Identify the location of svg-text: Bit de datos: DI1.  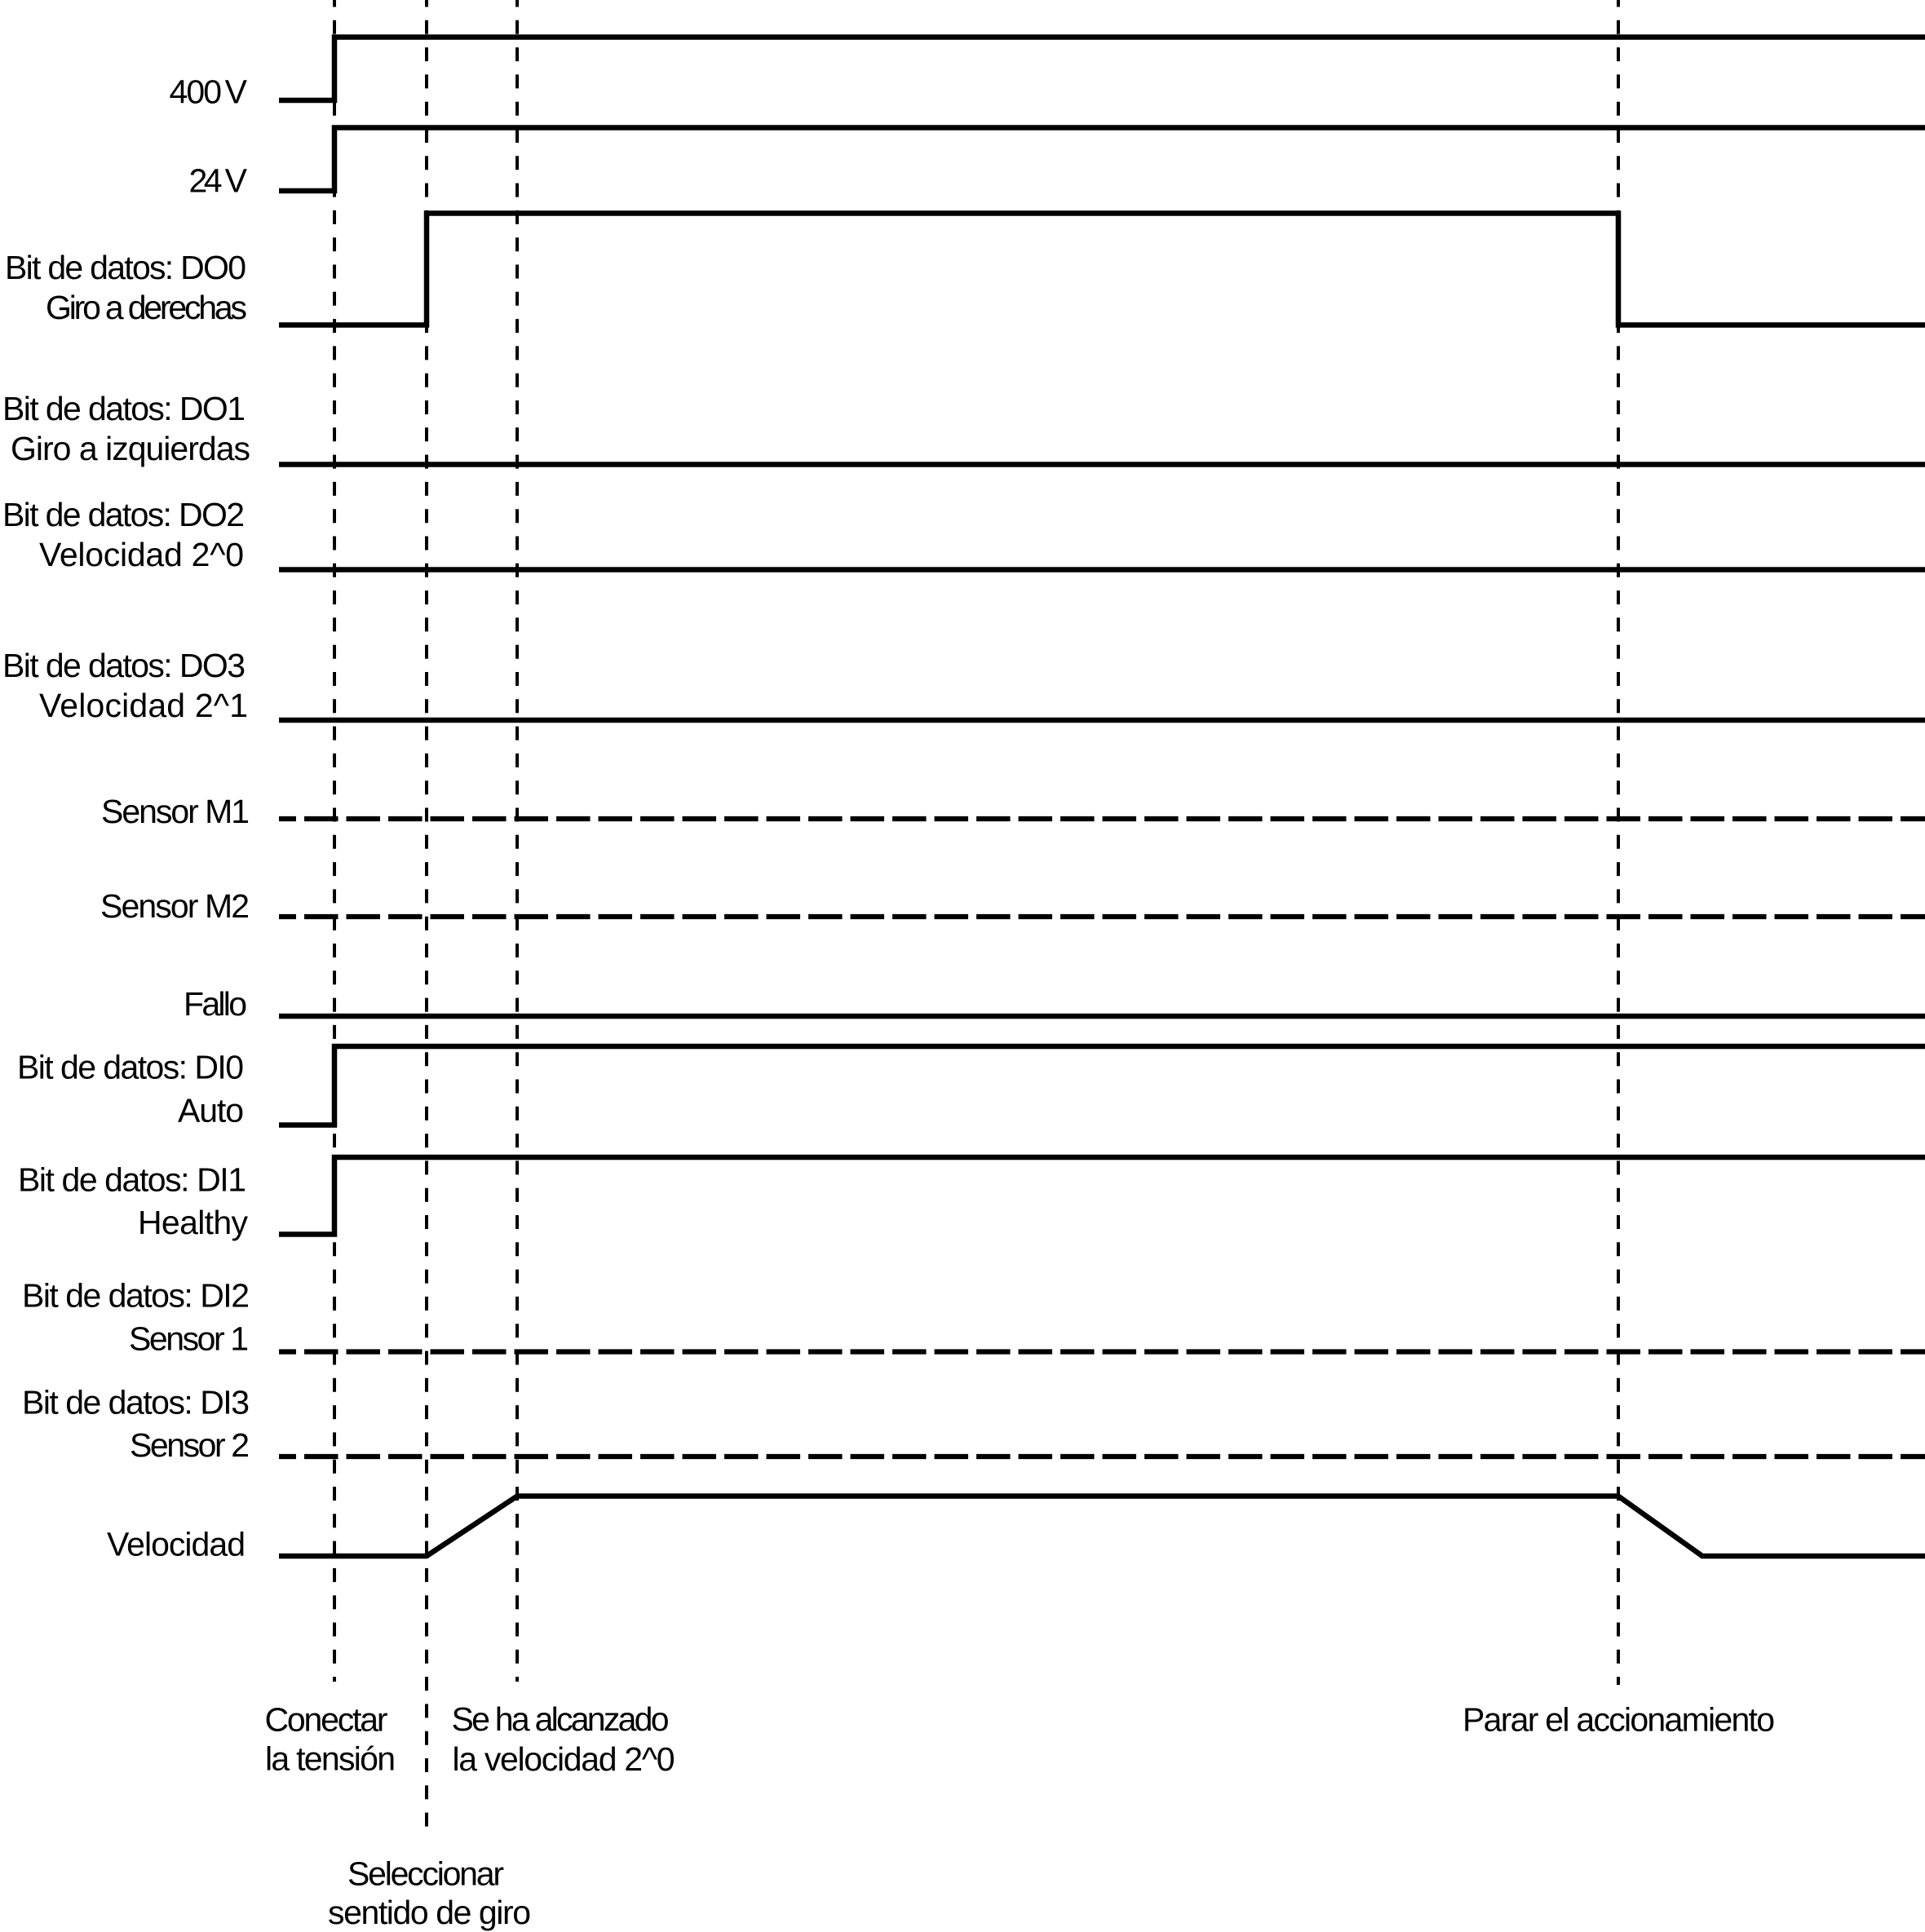
(132, 1180).